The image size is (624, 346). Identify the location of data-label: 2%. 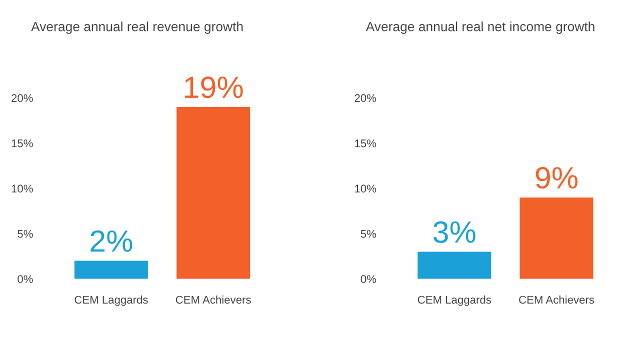
(111, 241).